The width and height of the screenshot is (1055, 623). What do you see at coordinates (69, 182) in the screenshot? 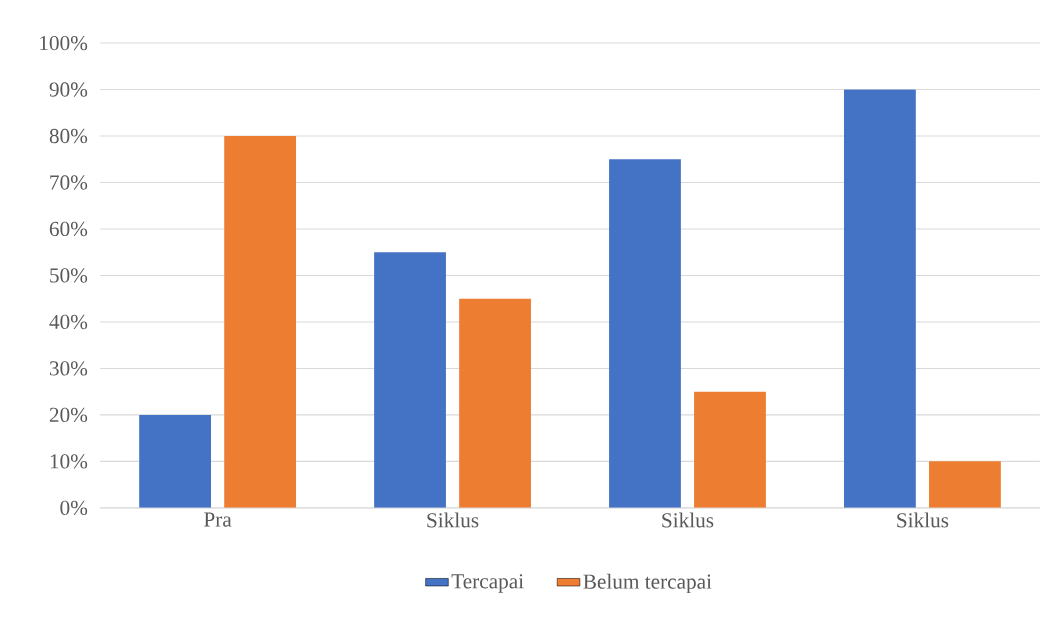
I see `y-tick-label: 70%` at bounding box center [69, 182].